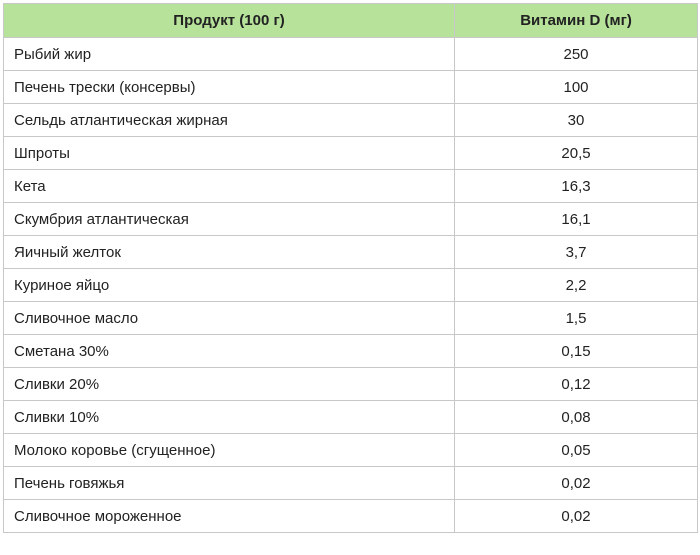 The image size is (700, 555). I want to click on header-product: Продукт (100 г), so click(229, 20).